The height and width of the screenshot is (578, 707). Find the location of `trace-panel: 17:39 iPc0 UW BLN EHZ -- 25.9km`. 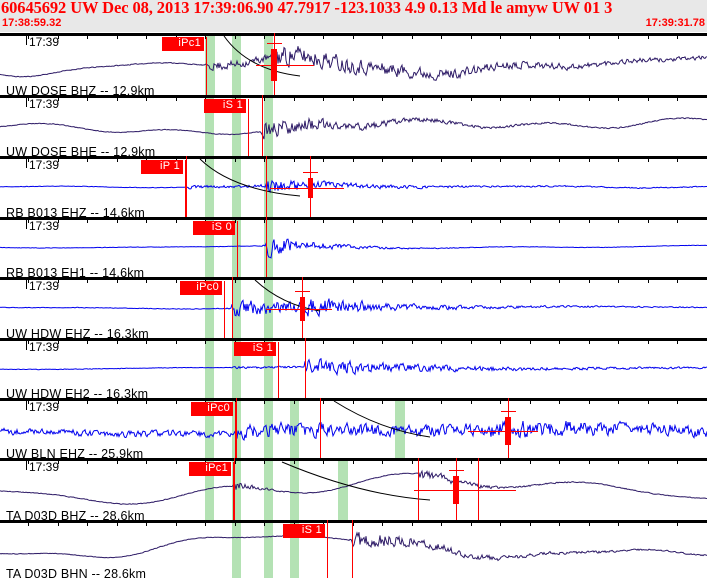

trace-panel: 17:39 iPc0 UW BLN EHZ -- 25.9km is located at coordinates (353, 428).